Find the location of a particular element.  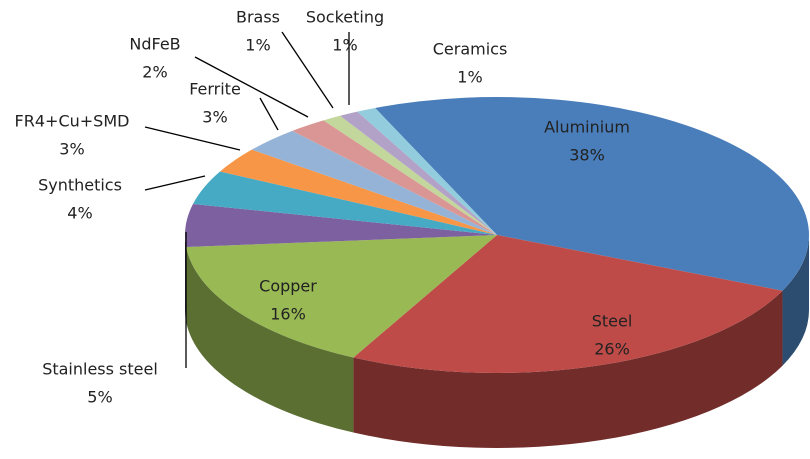

slice-label: Socketing is located at coordinates (345, 17).